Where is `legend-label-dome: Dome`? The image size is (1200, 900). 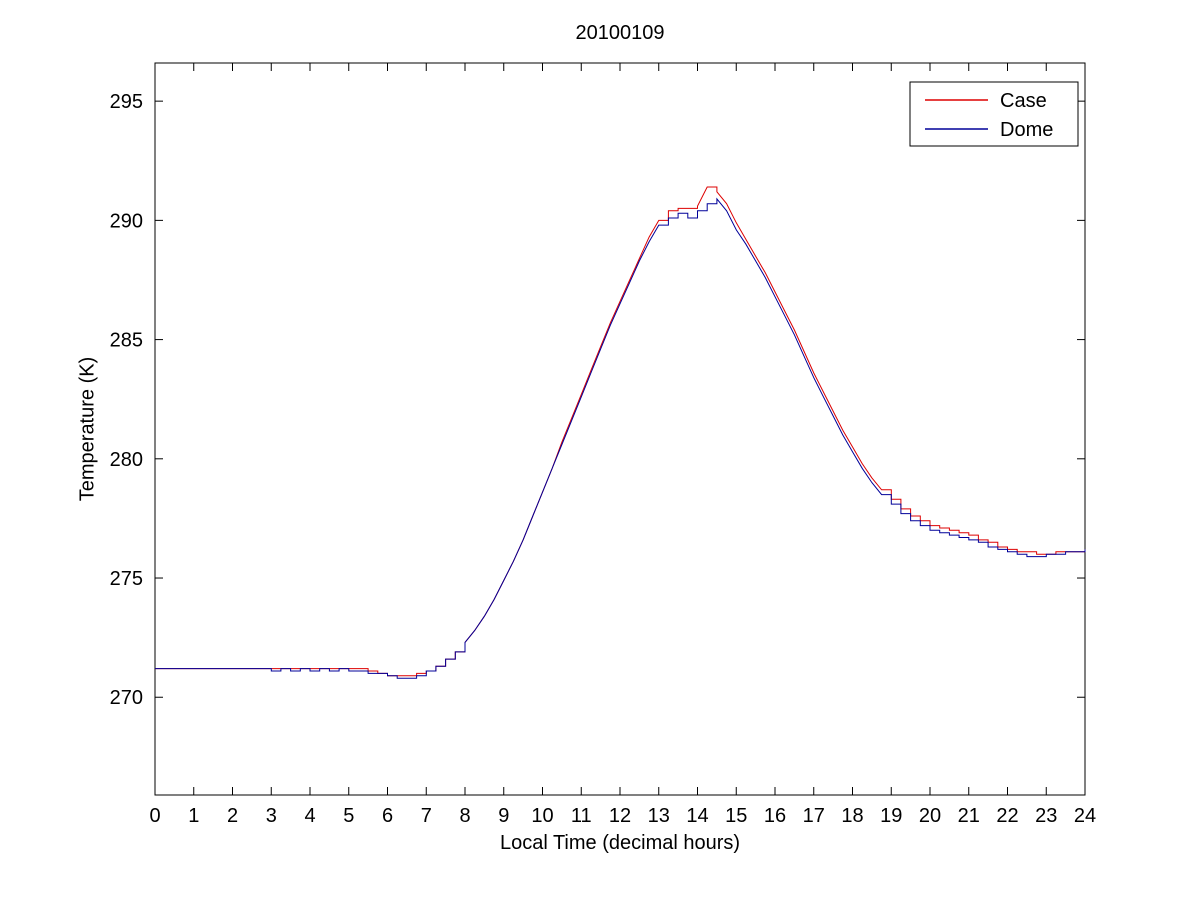 legend-label-dome: Dome is located at coordinates (1026, 130).